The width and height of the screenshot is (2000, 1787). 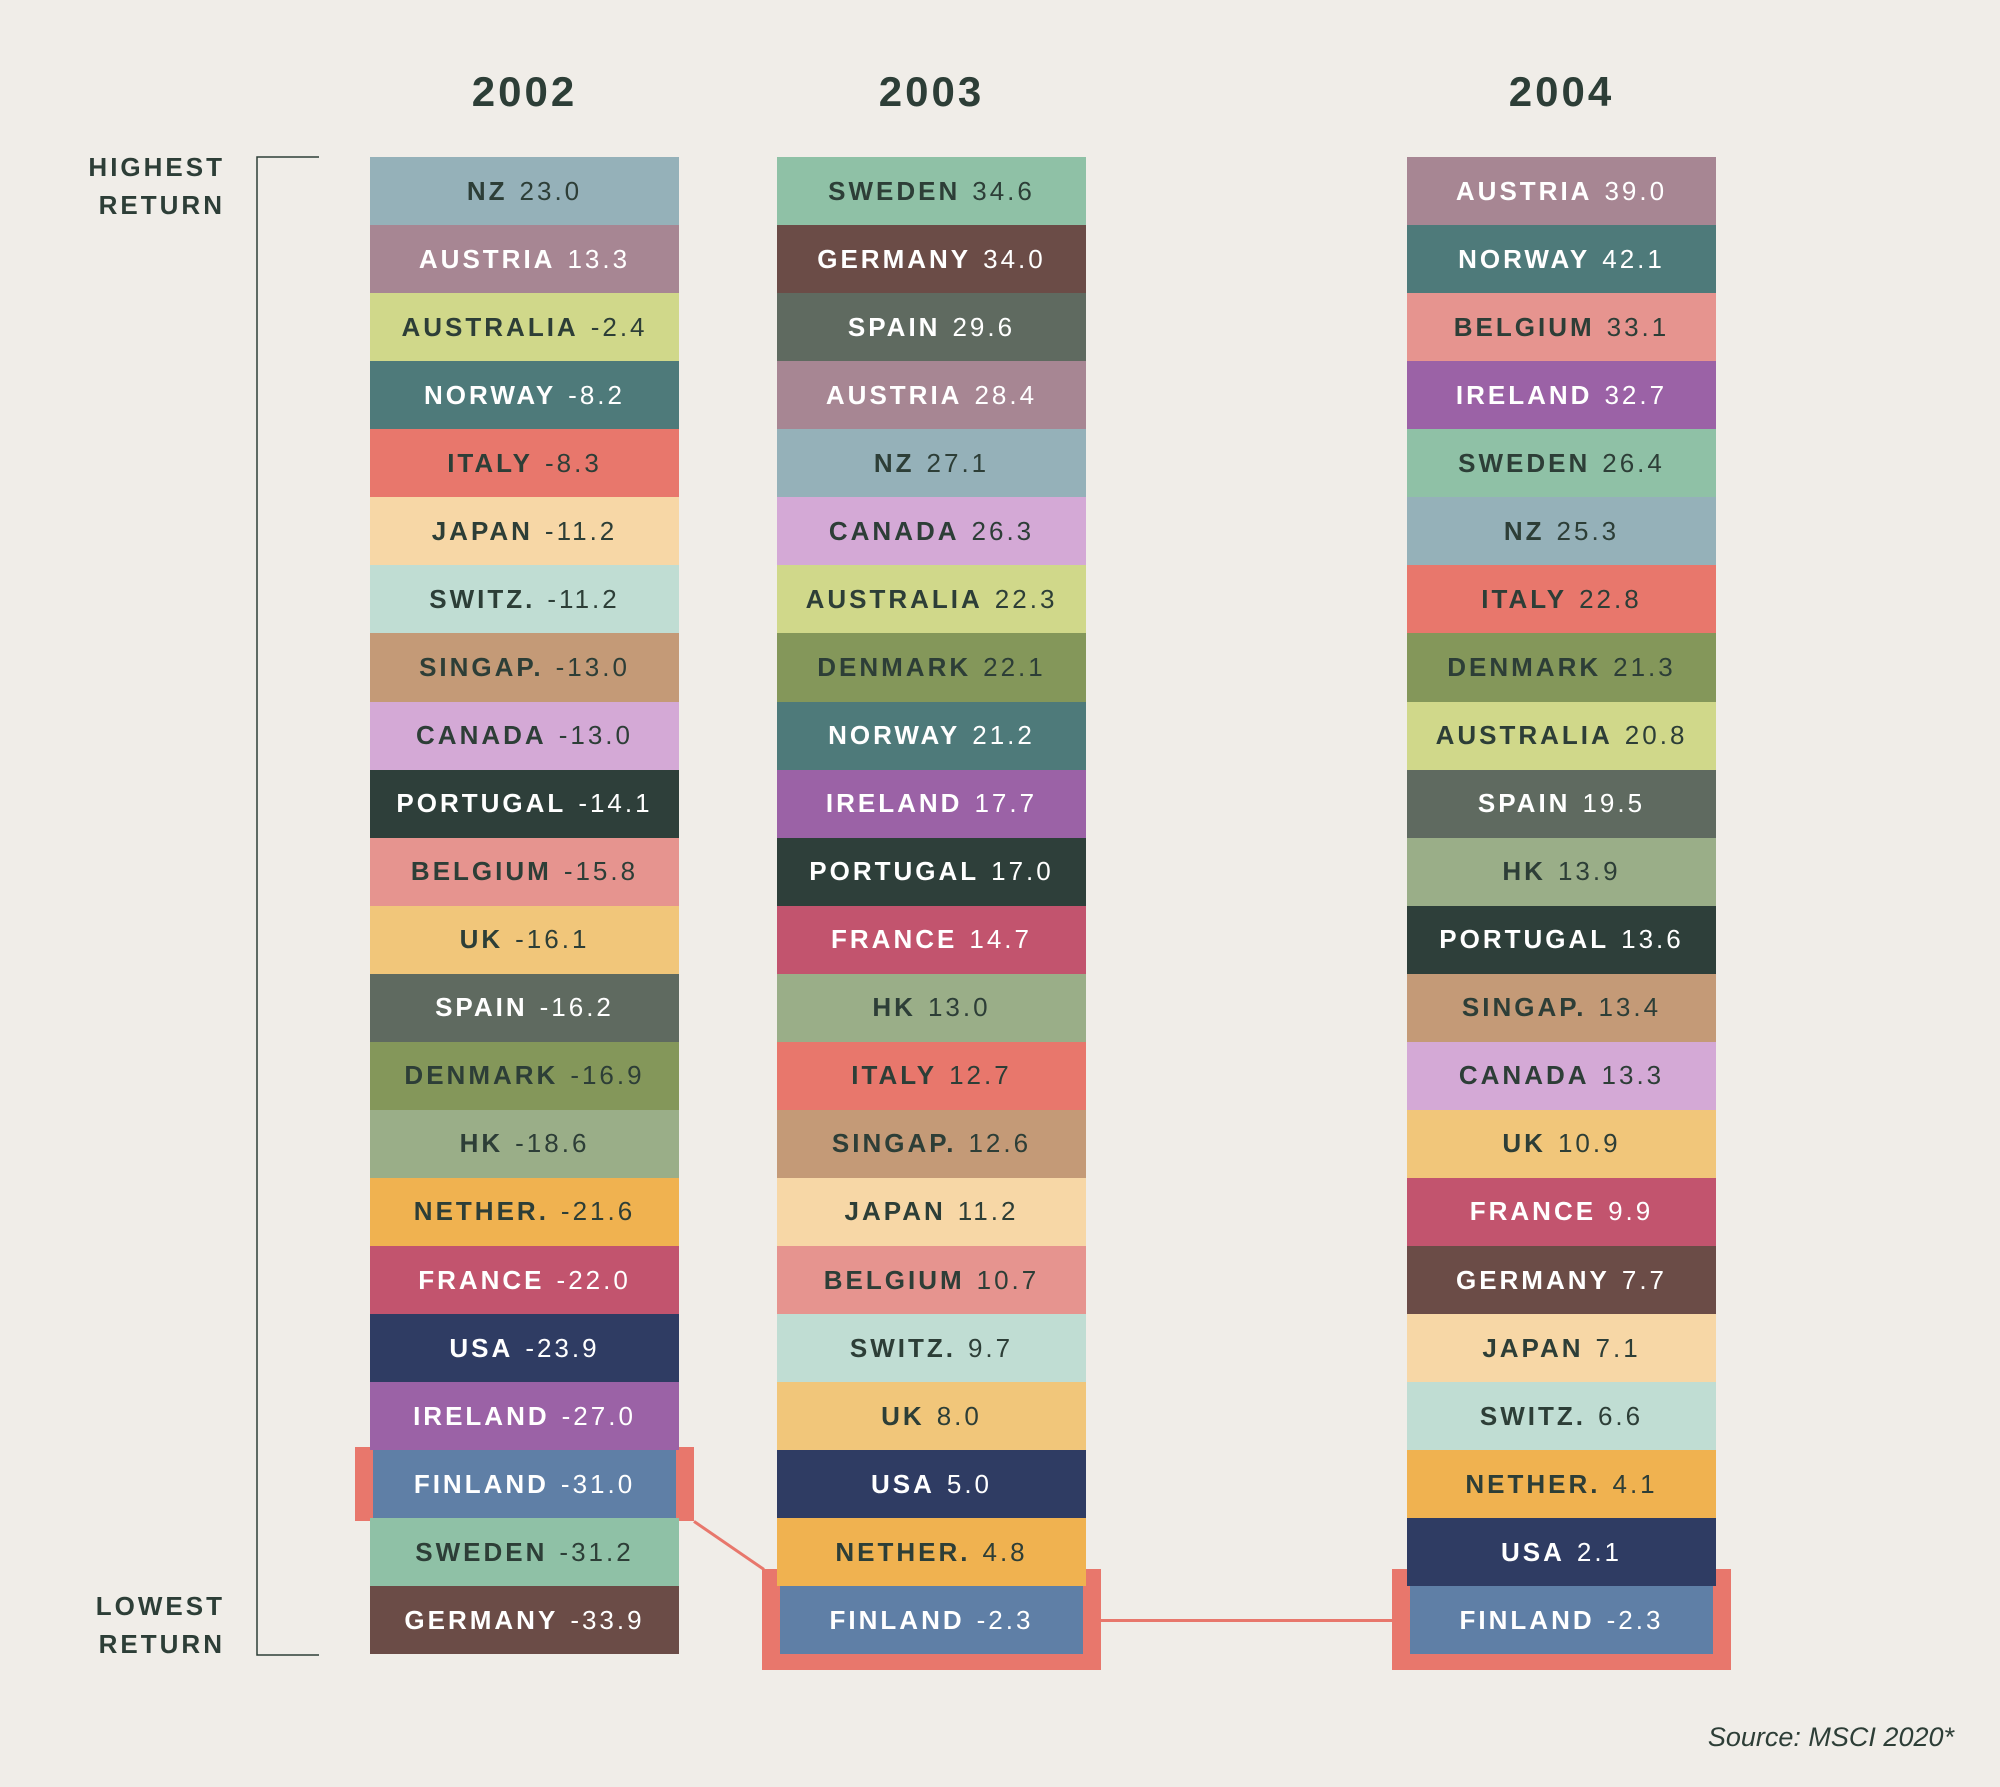 I want to click on country-cell: BELGIUM -15.8, so click(x=524, y=871).